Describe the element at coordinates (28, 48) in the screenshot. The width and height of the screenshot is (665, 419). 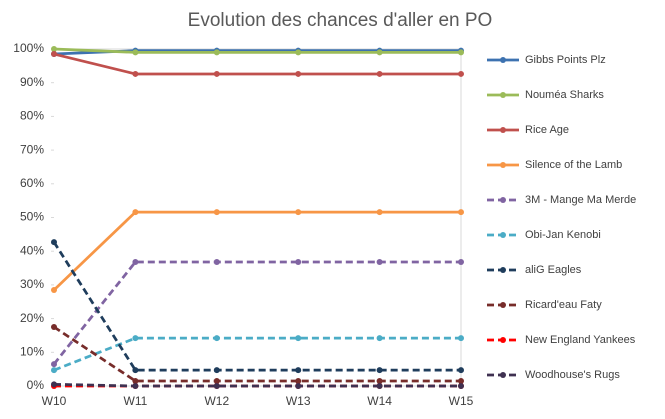
I see `y-tick-label: 100%` at that location.